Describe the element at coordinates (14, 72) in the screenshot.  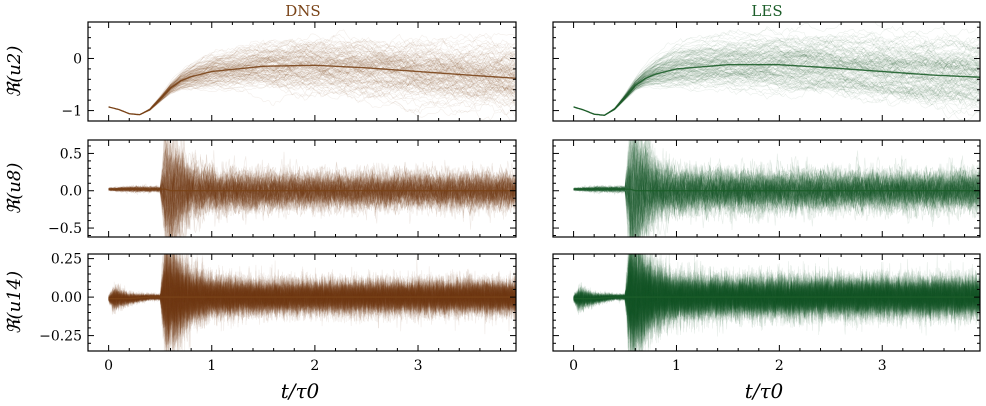
I see `y-axis-label-u2: ℜ(u2)` at that location.